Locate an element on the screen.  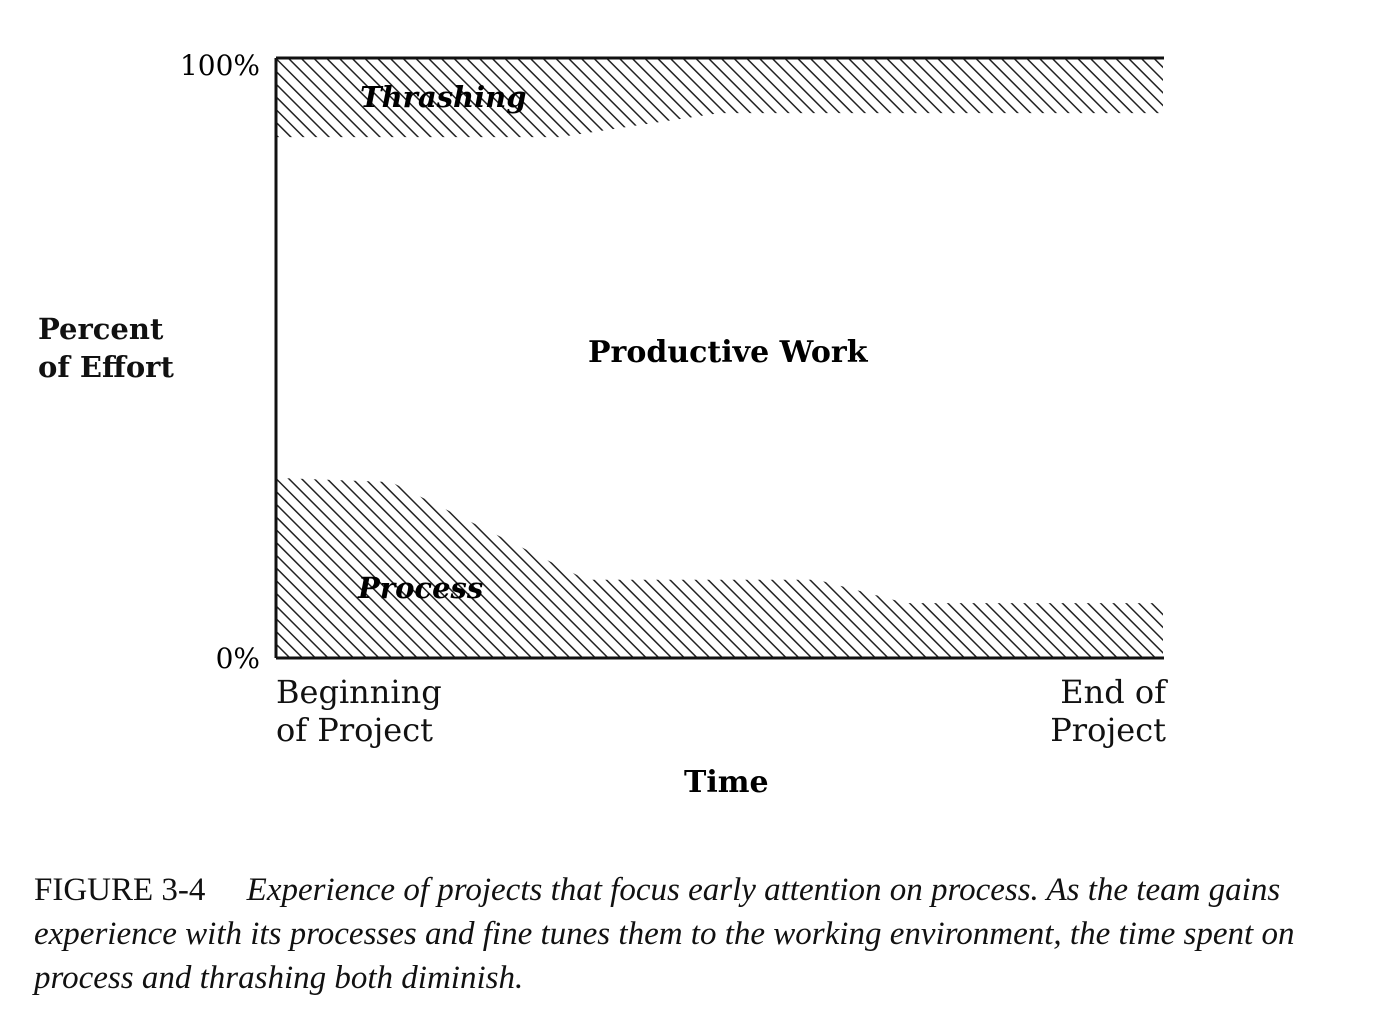
x-axis-title: Time is located at coordinates (726, 782).